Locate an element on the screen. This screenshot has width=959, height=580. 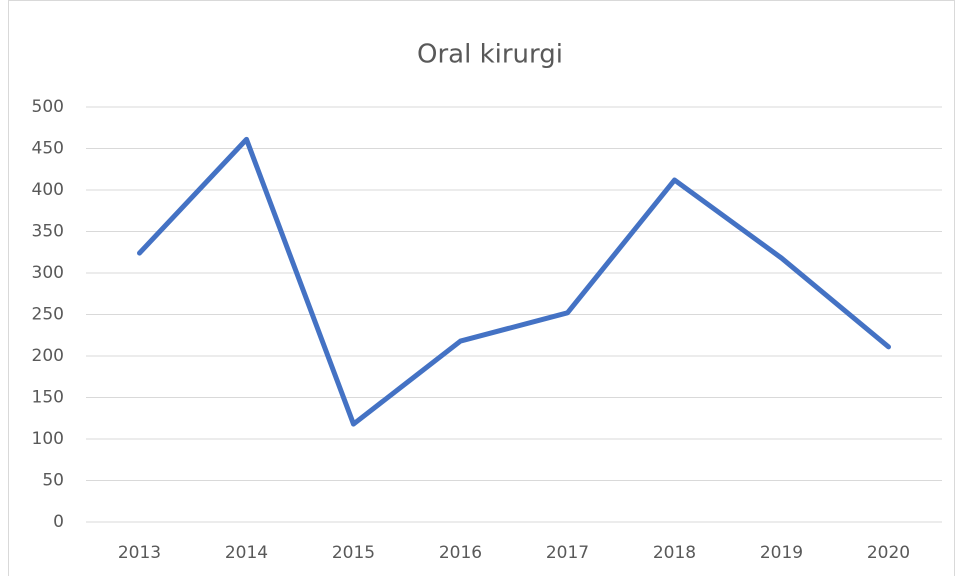
y-tick-label: 0 is located at coordinates (58, 522).